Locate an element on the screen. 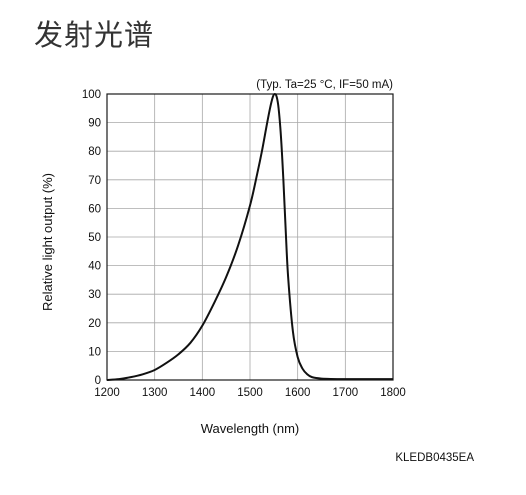  y-axis-title: Relative light output (%) is located at coordinates (47, 242).